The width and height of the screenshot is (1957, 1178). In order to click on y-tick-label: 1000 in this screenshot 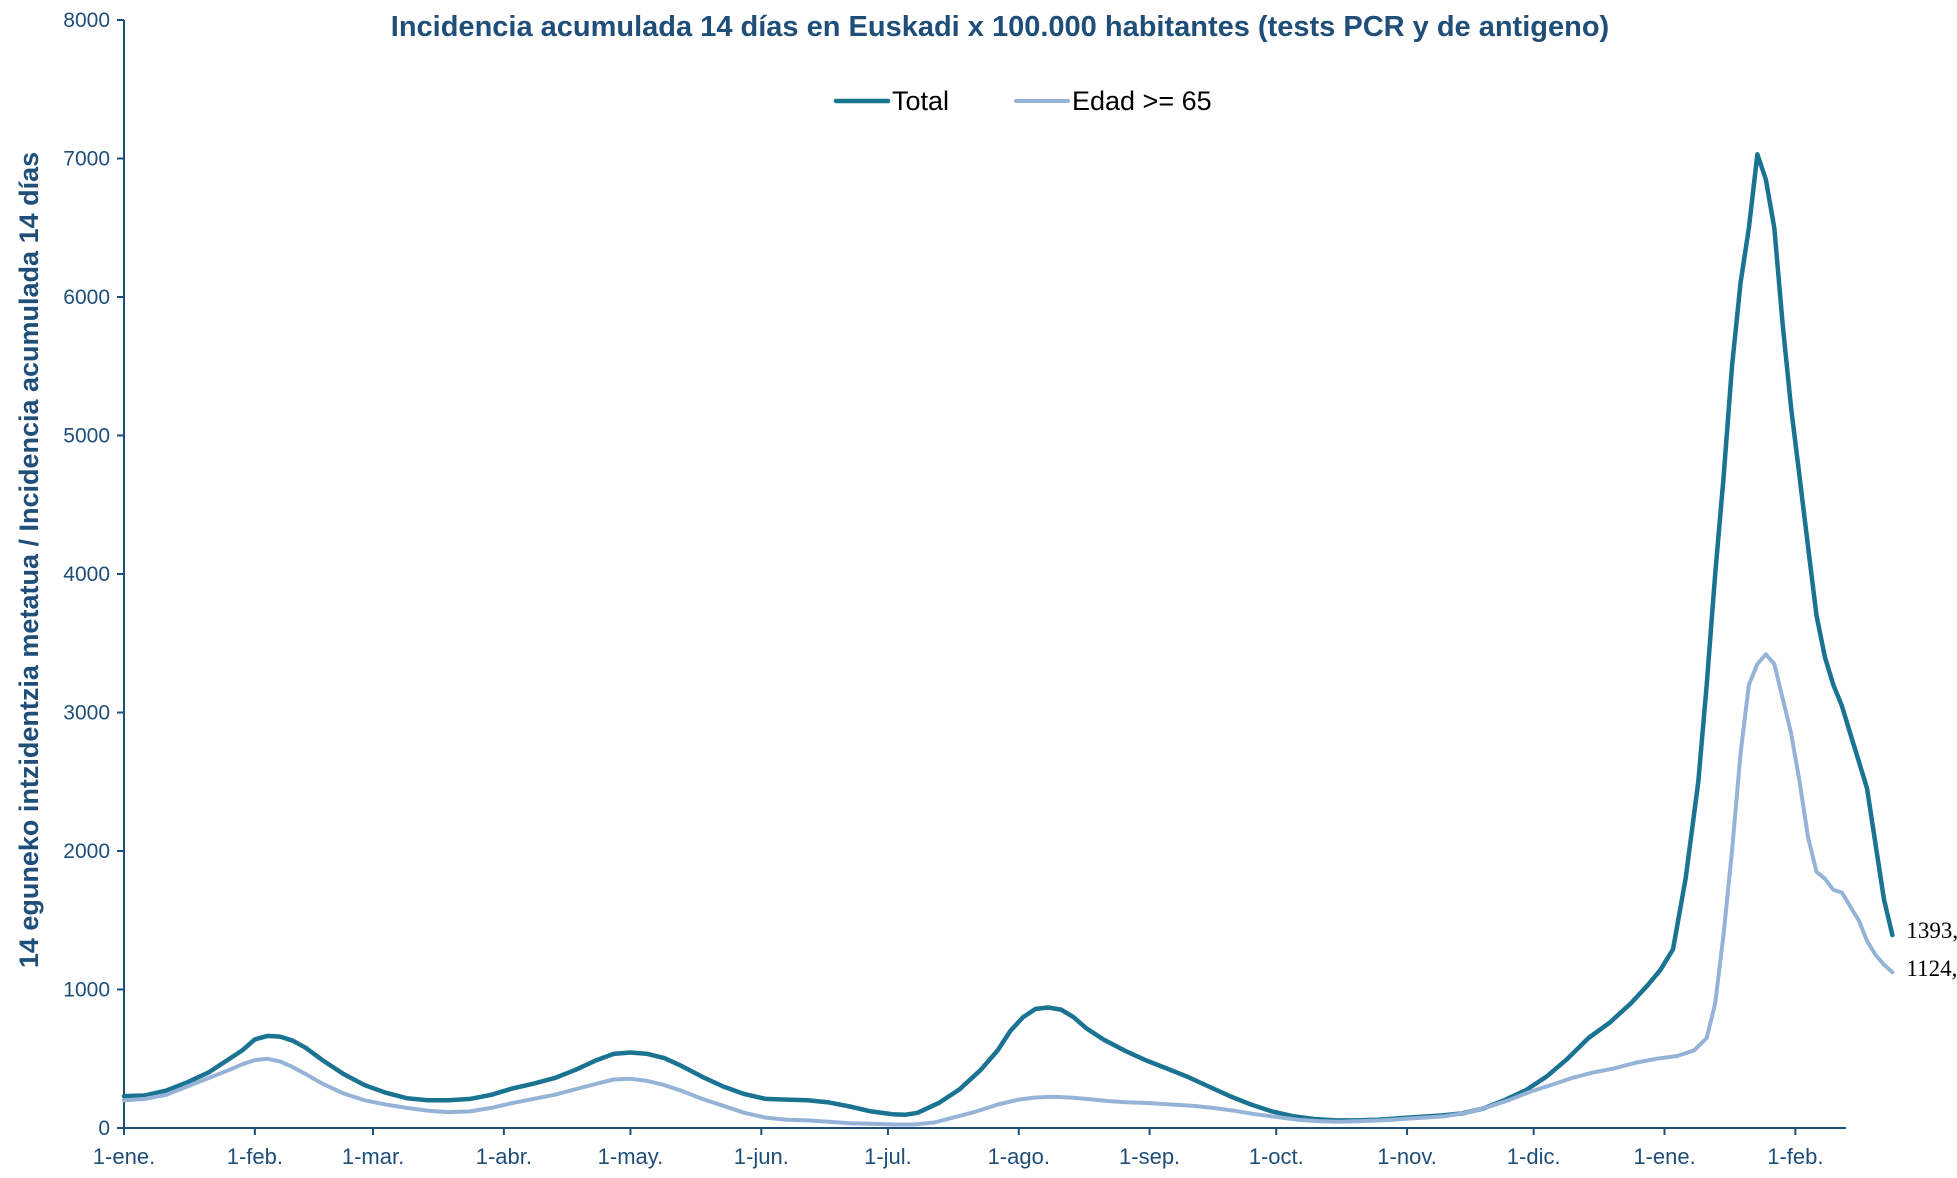, I will do `click(86, 990)`.